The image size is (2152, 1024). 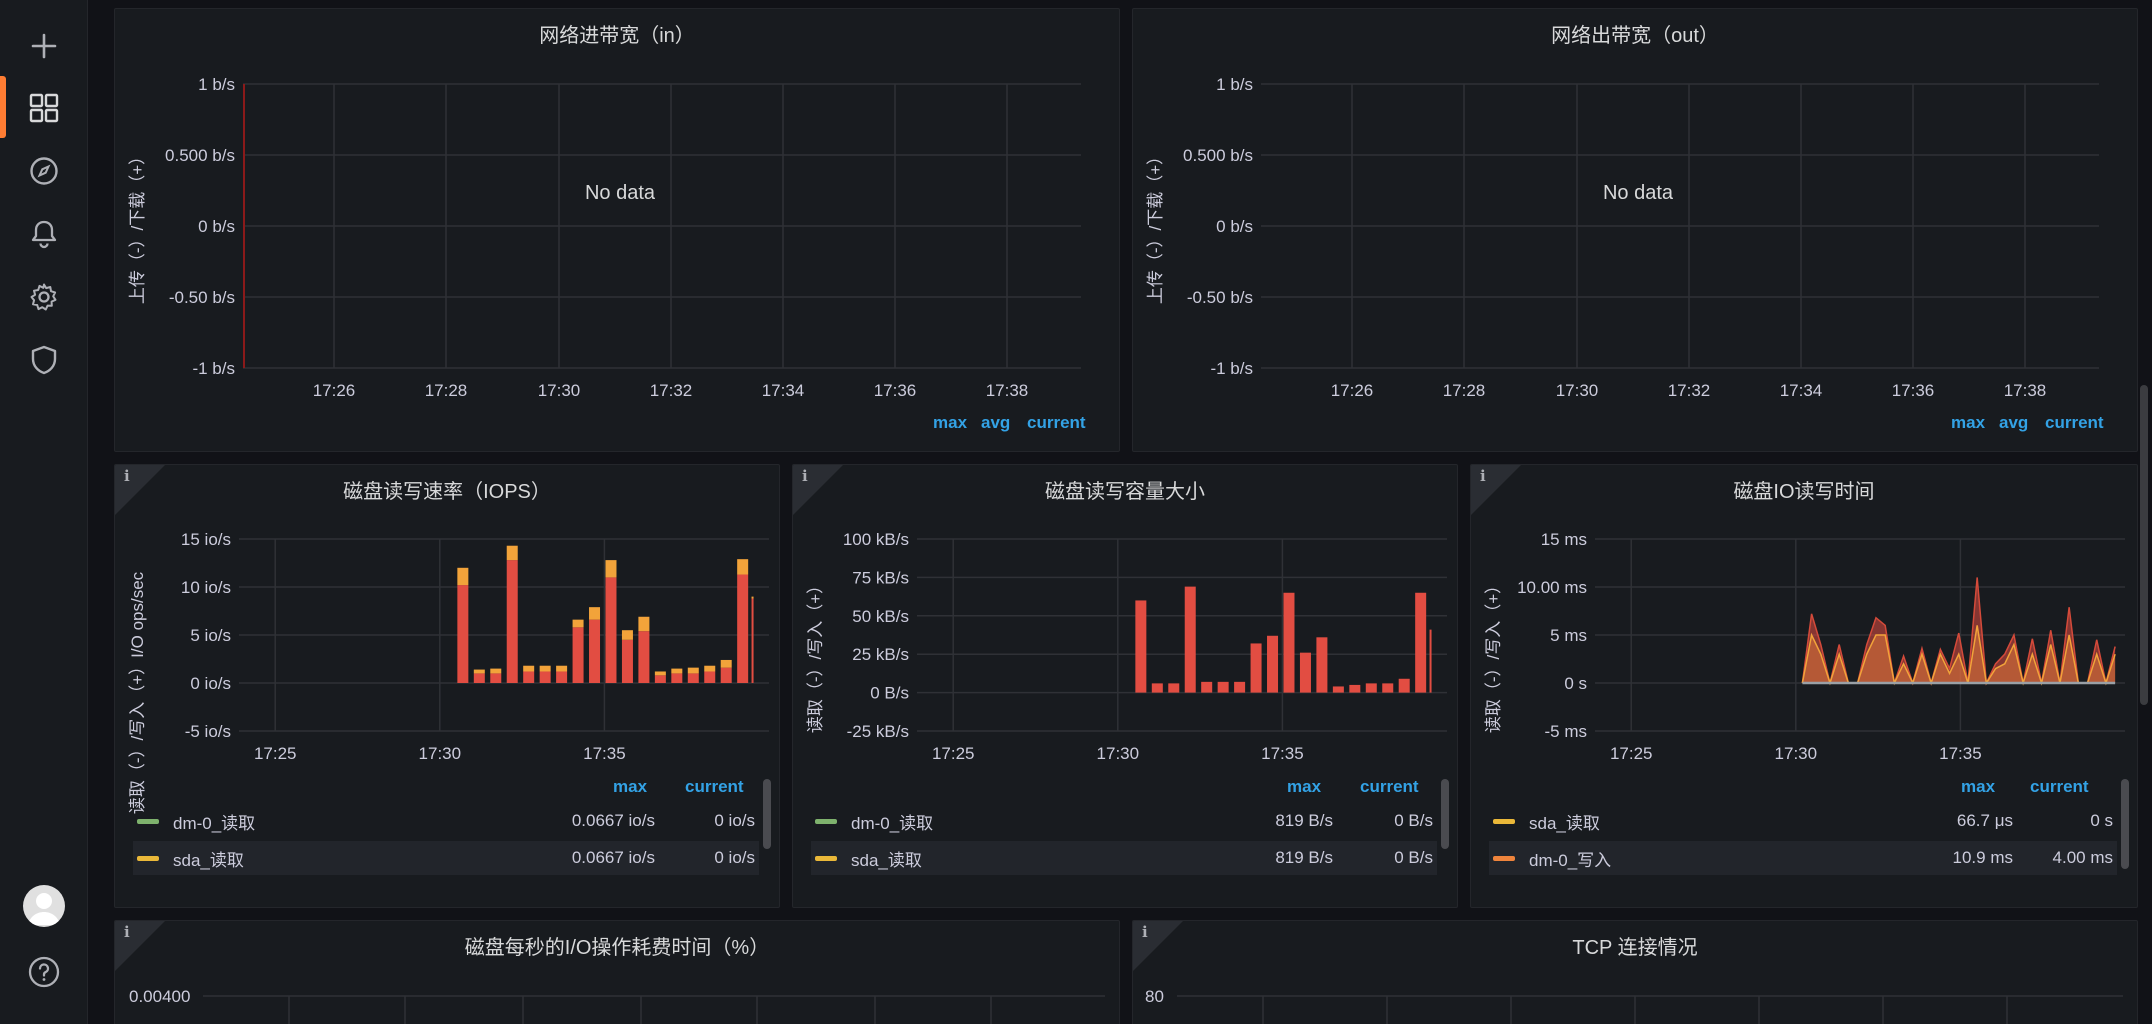 I want to click on help-icon, so click(x=44, y=972).